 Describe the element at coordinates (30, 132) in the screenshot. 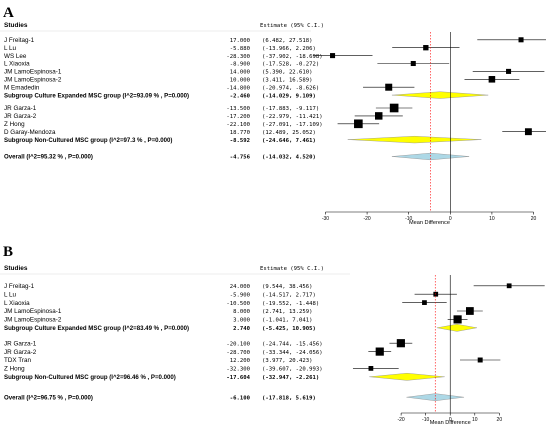

I see `study-label: D Garay-Mendoza` at that location.